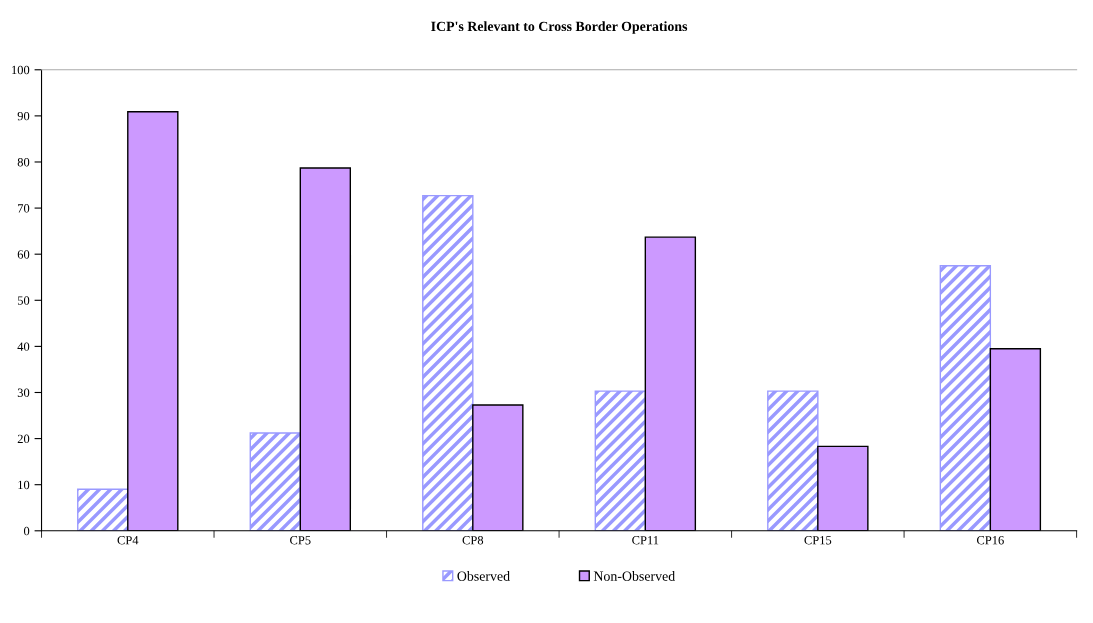 Image resolution: width=1093 pixels, height=623 pixels. Describe the element at coordinates (818, 540) in the screenshot. I see `x-tick-label: CP15` at that location.